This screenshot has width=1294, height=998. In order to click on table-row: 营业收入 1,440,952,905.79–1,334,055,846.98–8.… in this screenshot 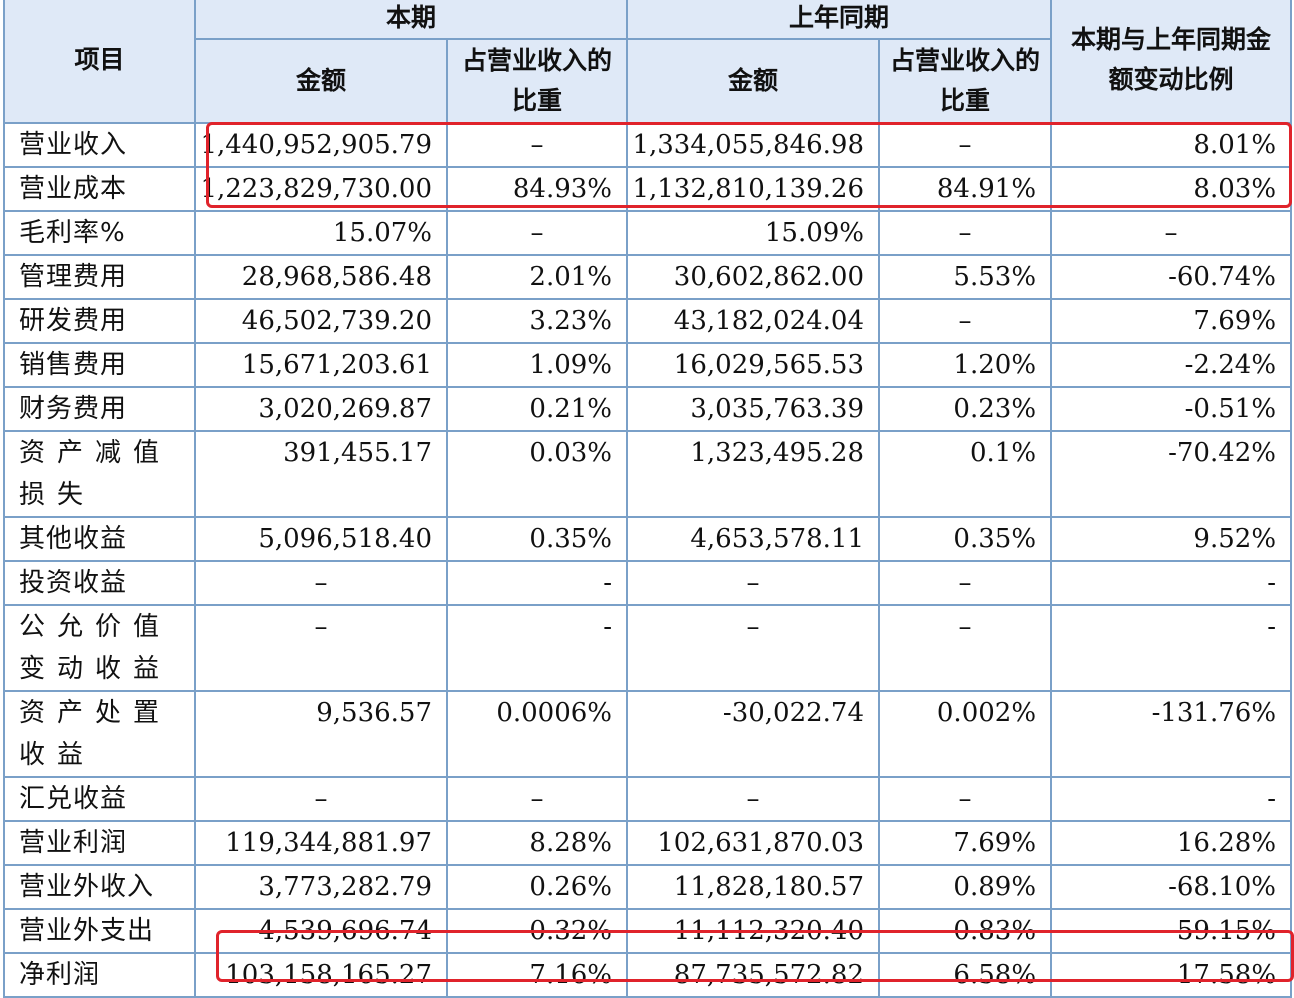, I will do `click(648, 145)`.